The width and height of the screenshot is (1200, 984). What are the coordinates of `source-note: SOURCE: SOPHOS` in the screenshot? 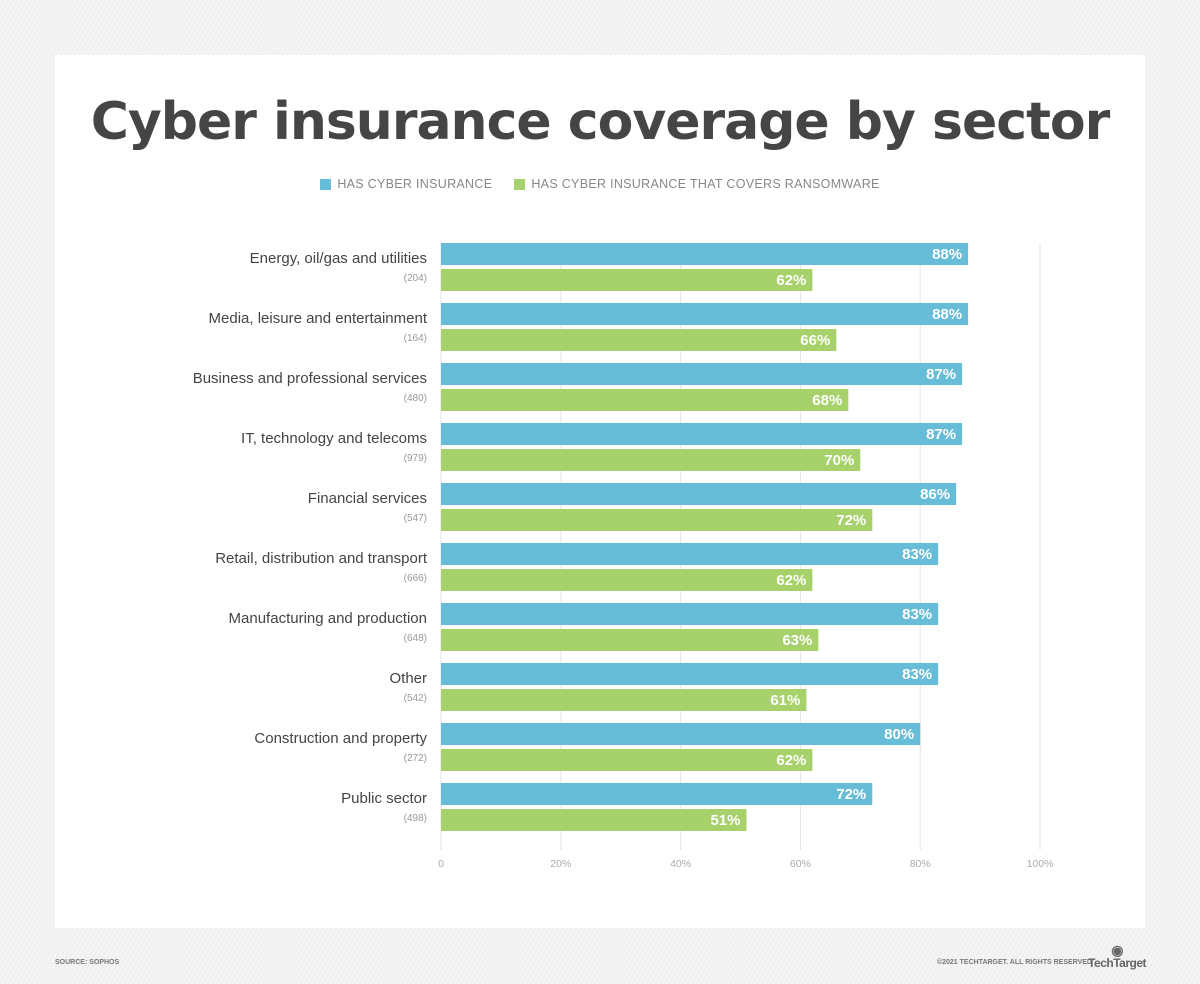 It's located at (87, 962).